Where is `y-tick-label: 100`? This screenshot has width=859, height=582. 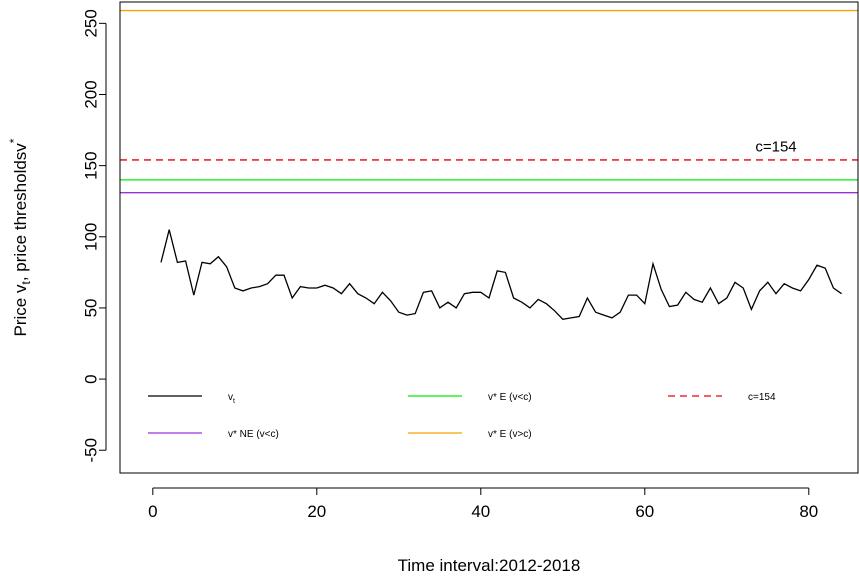 y-tick-label: 100 is located at coordinates (90, 237).